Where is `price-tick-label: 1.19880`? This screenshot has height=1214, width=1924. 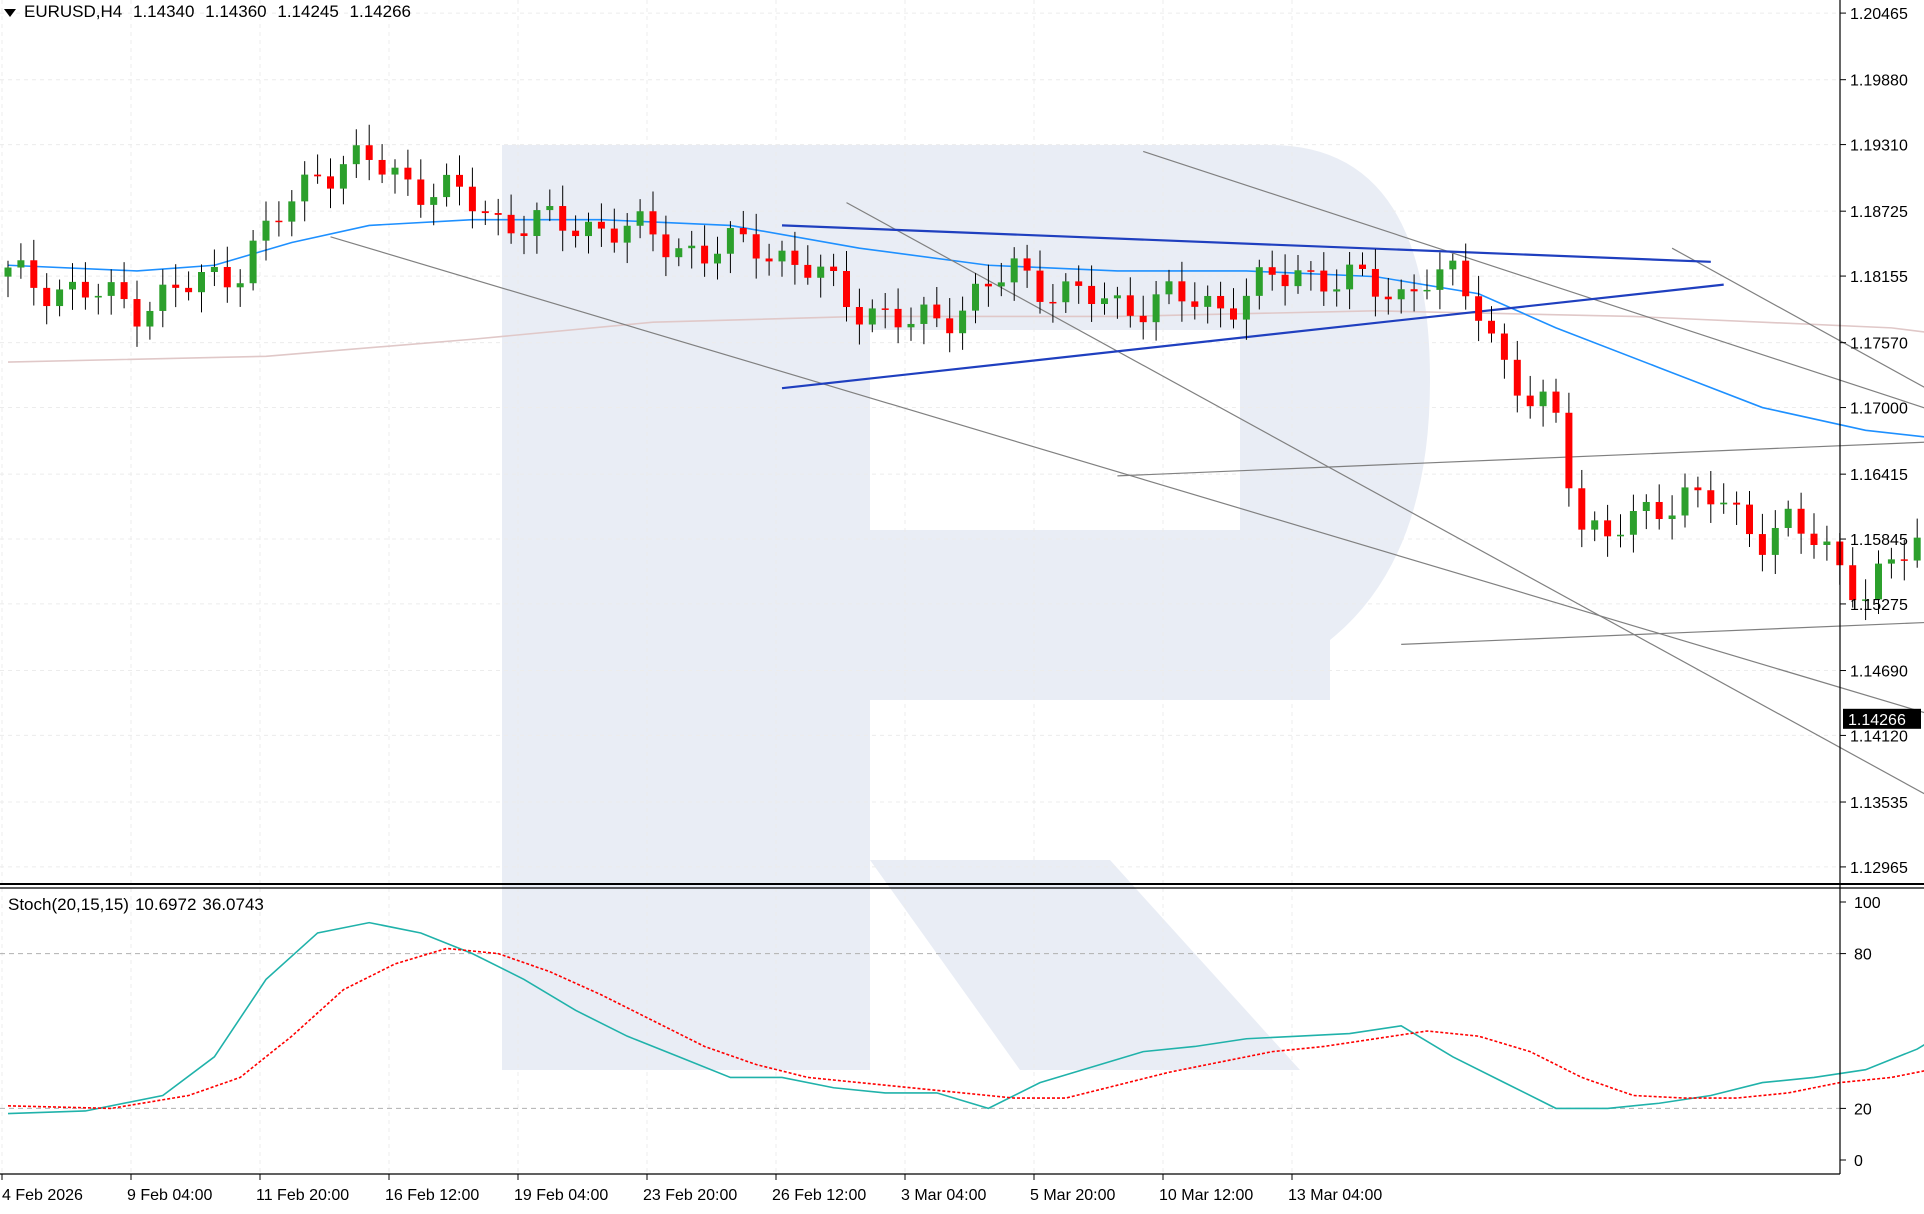
price-tick-label: 1.19880 is located at coordinates (1879, 81).